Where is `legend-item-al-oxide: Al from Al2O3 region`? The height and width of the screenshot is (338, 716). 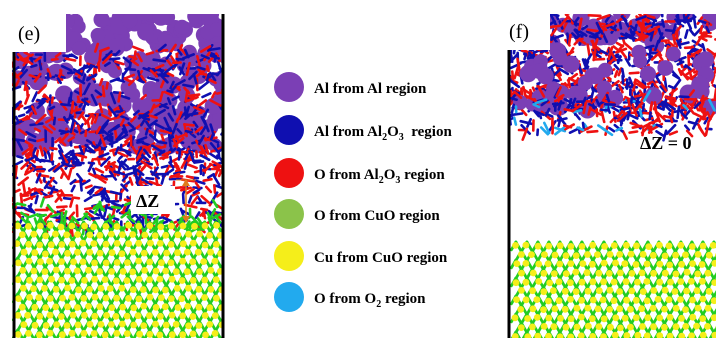
legend-item-al-oxide: Al from Al2O3 region is located at coordinates (363, 130).